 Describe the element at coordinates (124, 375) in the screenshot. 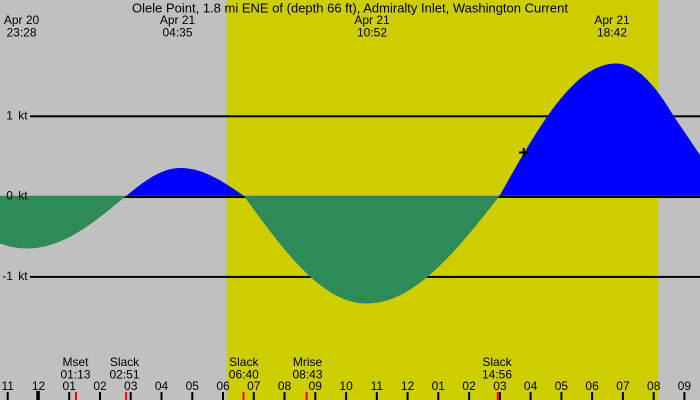

I see `svg-text: 02:51` at that location.